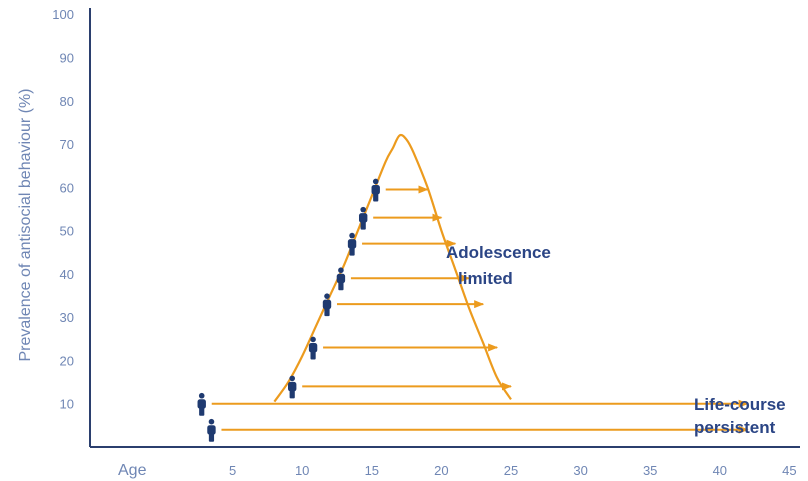  Describe the element at coordinates (288, 310) in the screenshot. I see `person-icons` at that location.